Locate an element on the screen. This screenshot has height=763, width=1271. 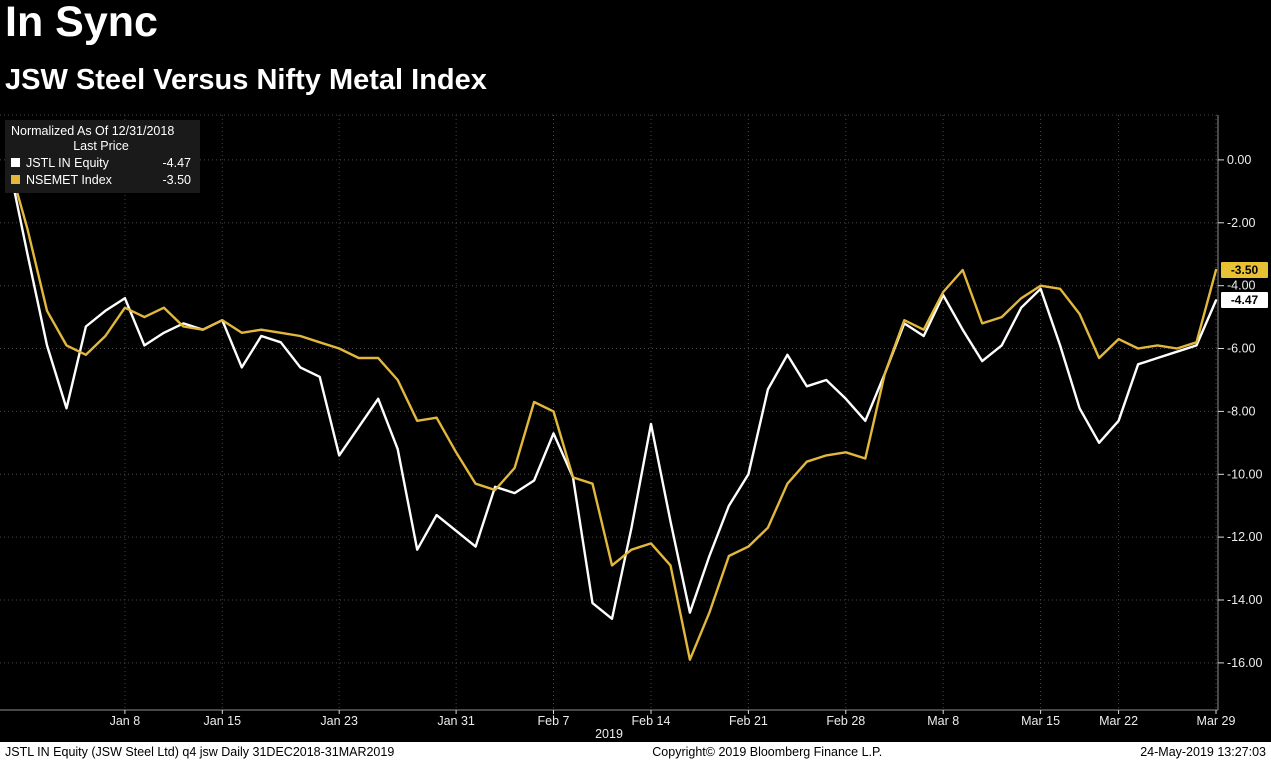
svg-text: Feb 28 is located at coordinates (845, 721).